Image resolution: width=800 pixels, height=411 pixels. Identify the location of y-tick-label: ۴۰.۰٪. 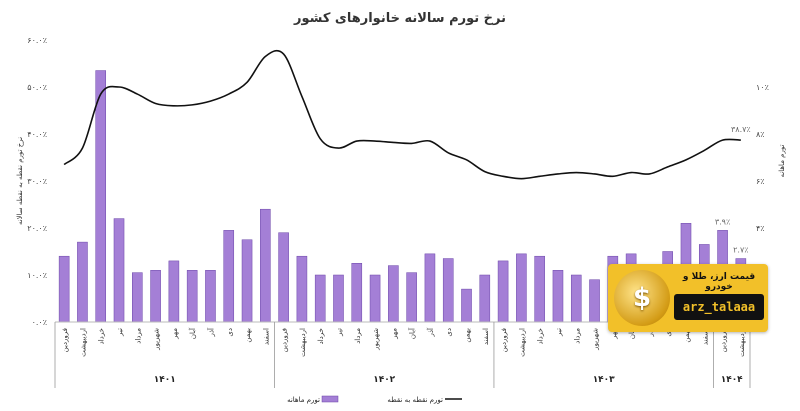
(37, 134).